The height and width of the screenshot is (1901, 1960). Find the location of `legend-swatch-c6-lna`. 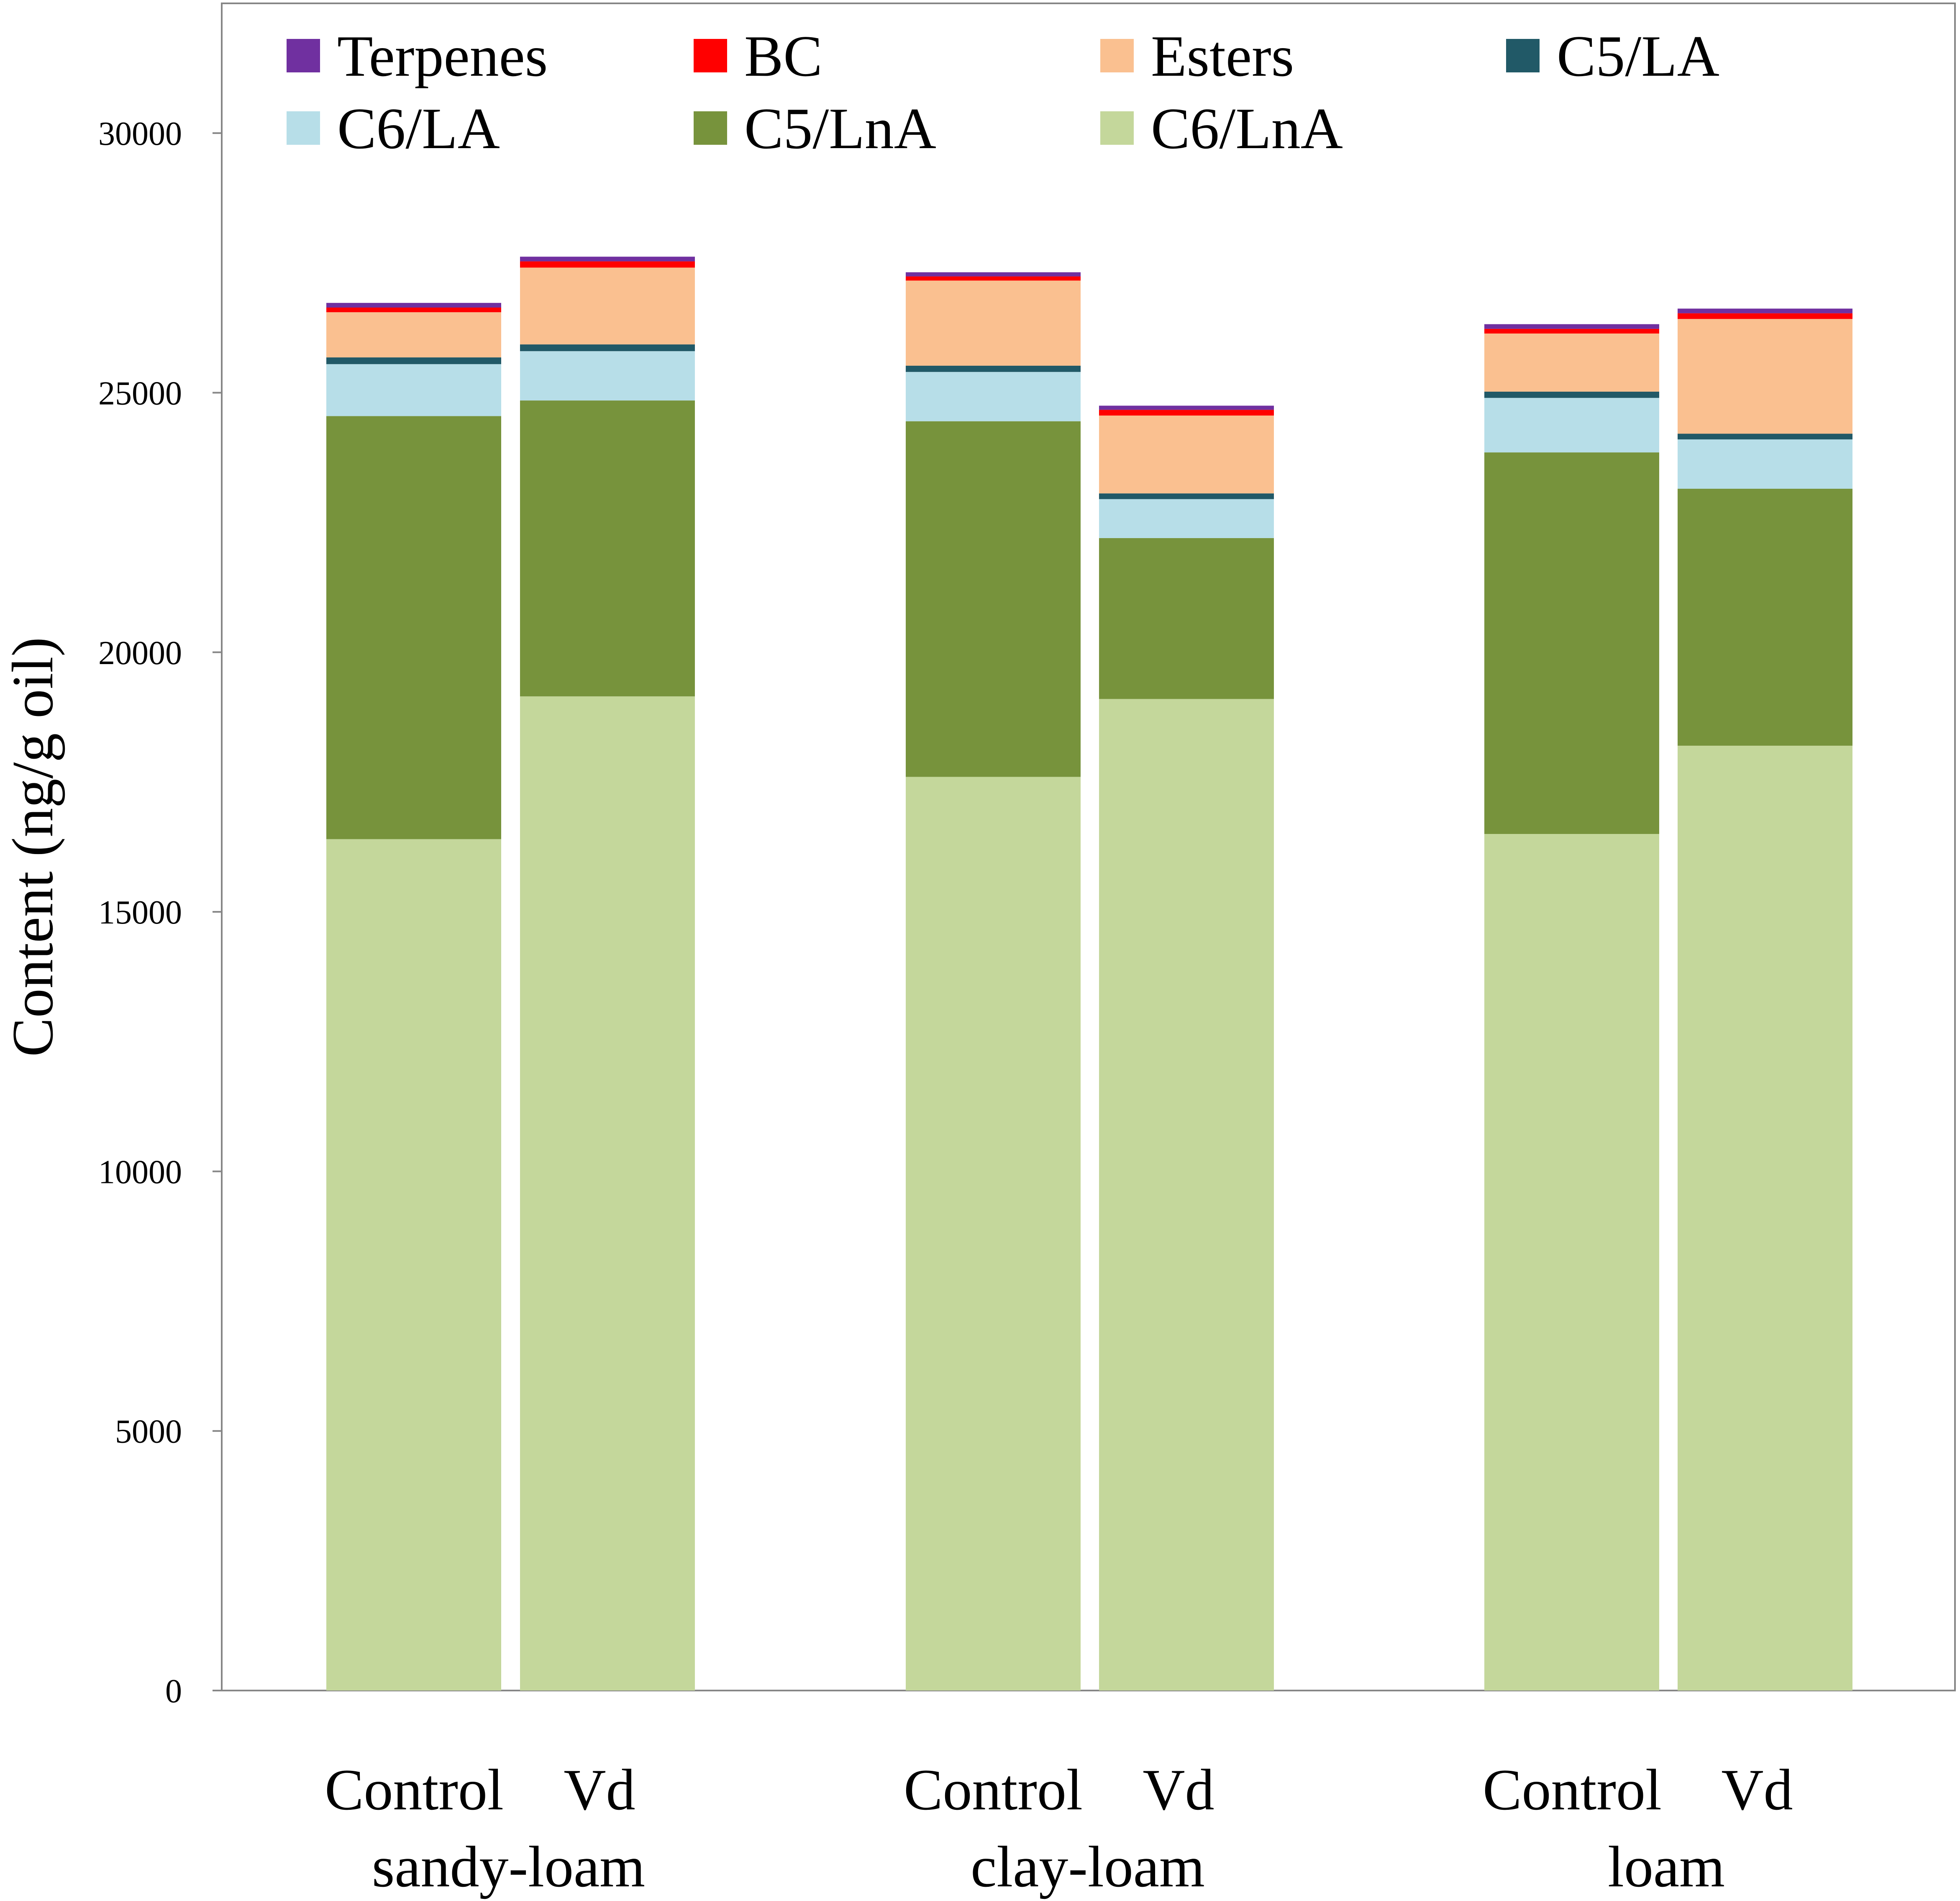

legend-swatch-c6-lna is located at coordinates (1117, 128).